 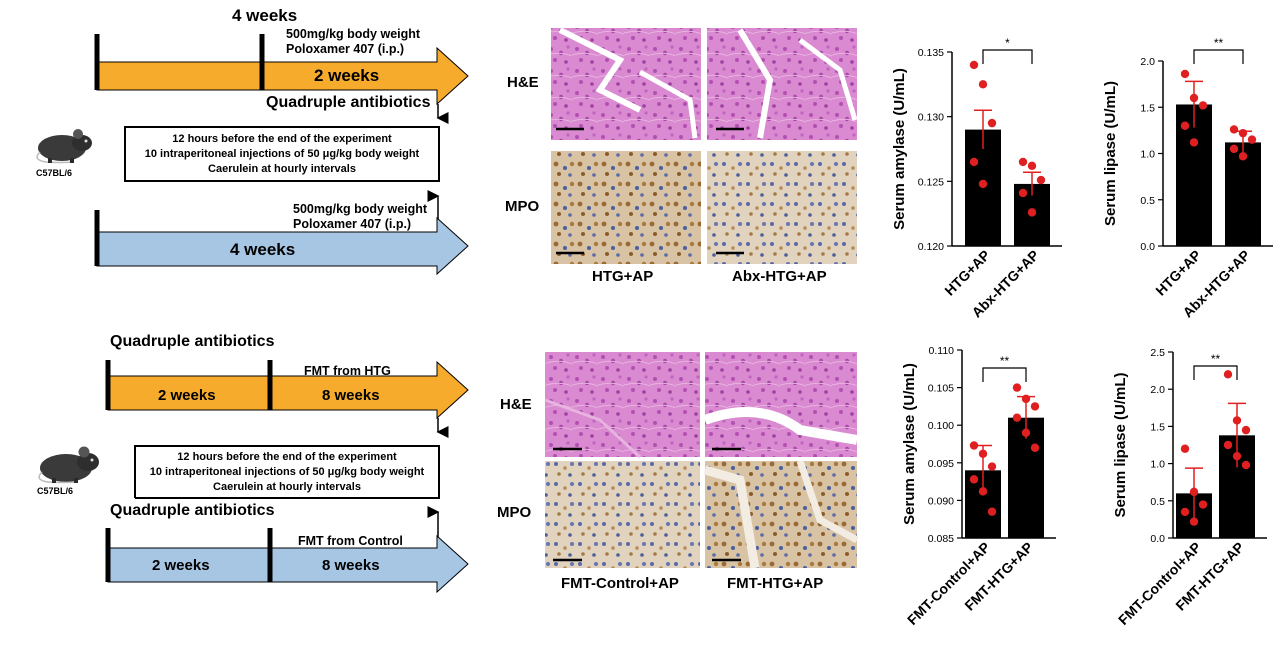 What do you see at coordinates (941, 389) in the screenshot?
I see `chart3-ytick-label: 0.105` at bounding box center [941, 389].